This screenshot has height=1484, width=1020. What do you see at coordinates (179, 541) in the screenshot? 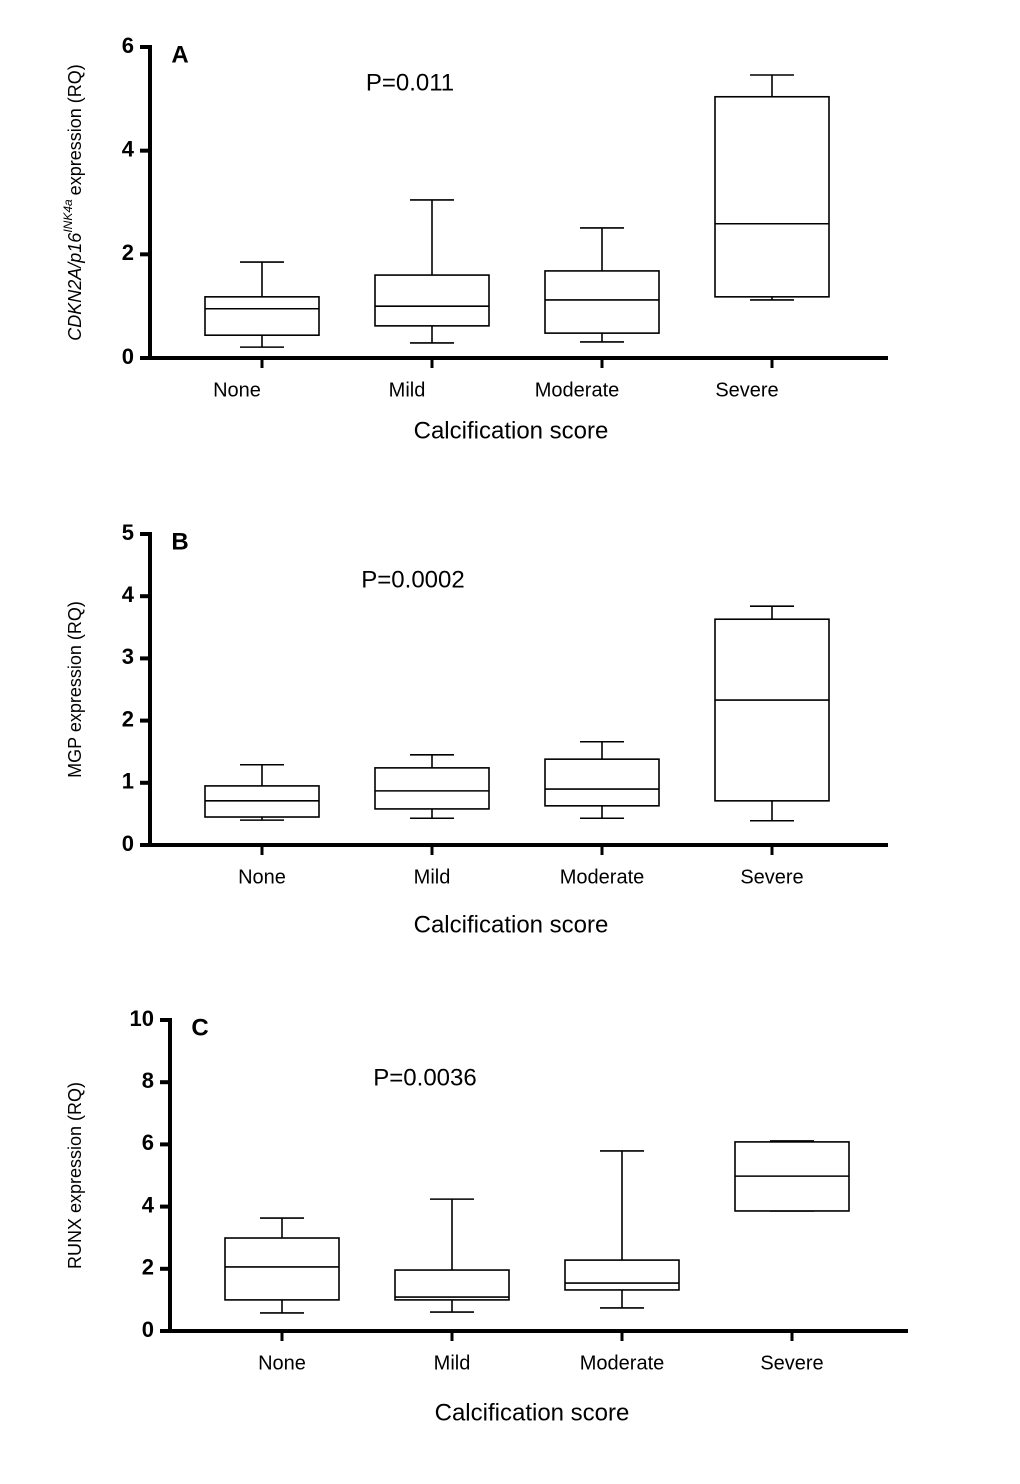
I see `panel-label: B` at bounding box center [179, 541].